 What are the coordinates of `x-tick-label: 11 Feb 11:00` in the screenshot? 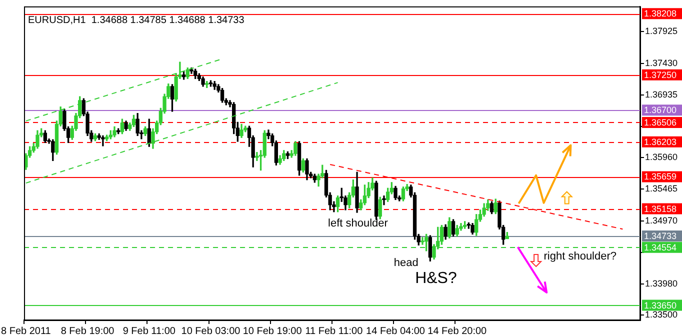 It's located at (334, 331).